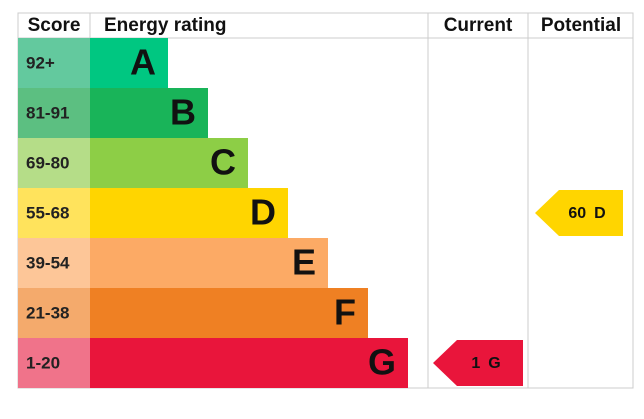  Describe the element at coordinates (143, 62) in the screenshot. I see `rating-letter: A` at that location.